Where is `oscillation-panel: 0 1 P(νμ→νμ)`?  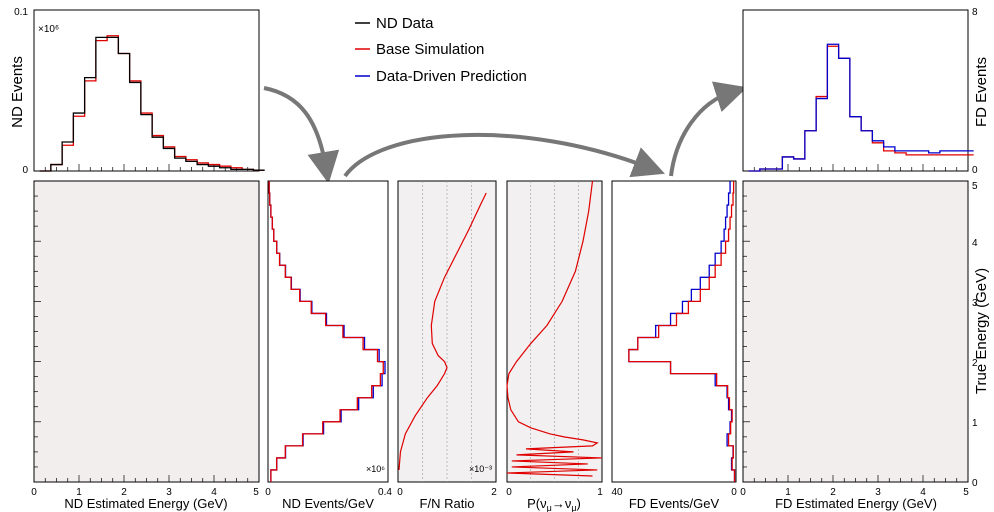
oscillation-panel: 0 1 P(νμ→νμ) is located at coordinates (554, 346).